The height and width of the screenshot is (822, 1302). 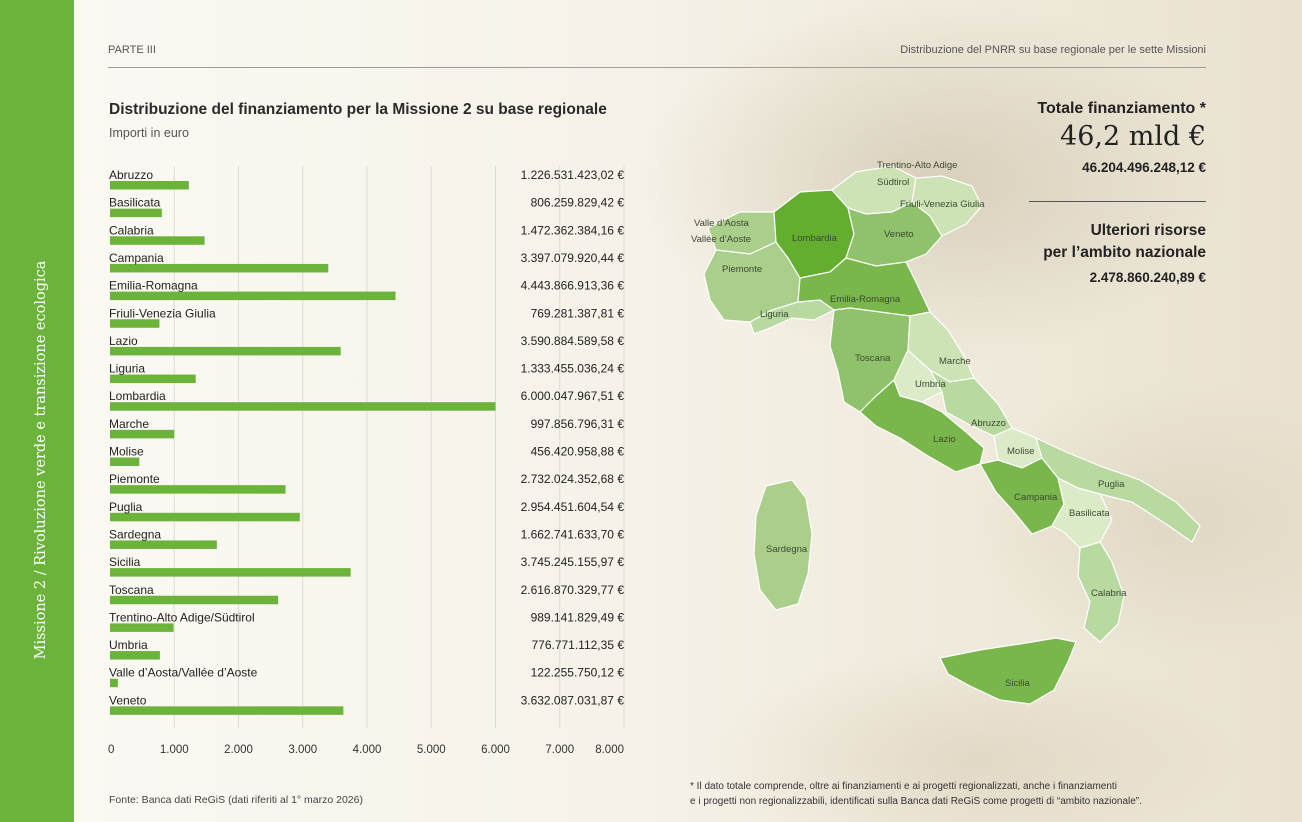 I want to click on chart-subtitle: Importi in euro, so click(x=149, y=133).